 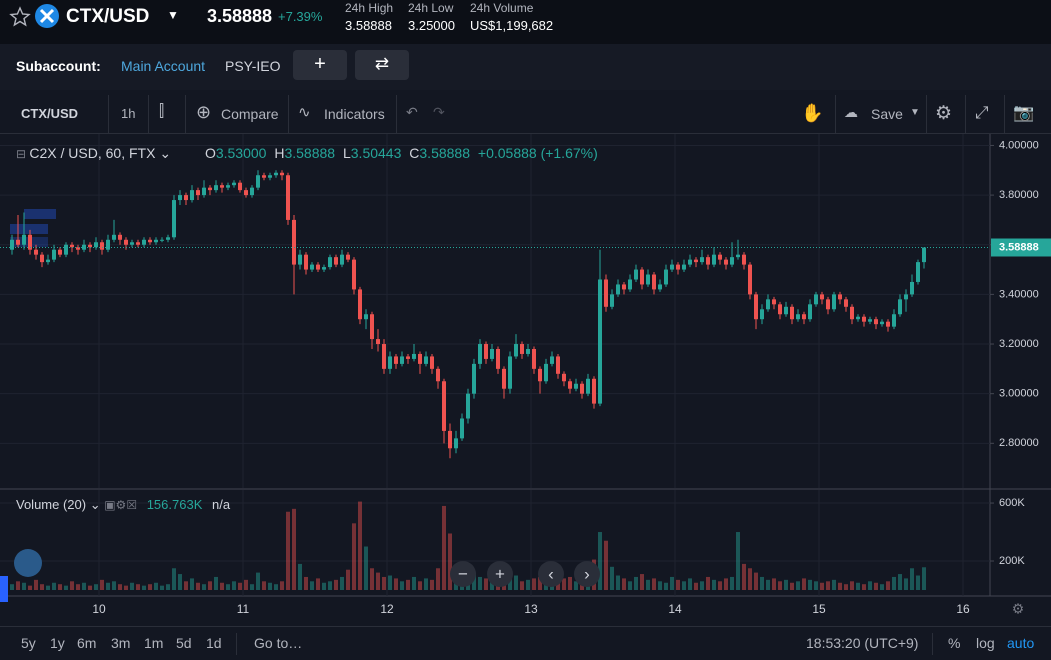 What do you see at coordinates (154, 643) in the screenshot?
I see `range-button: 1m` at bounding box center [154, 643].